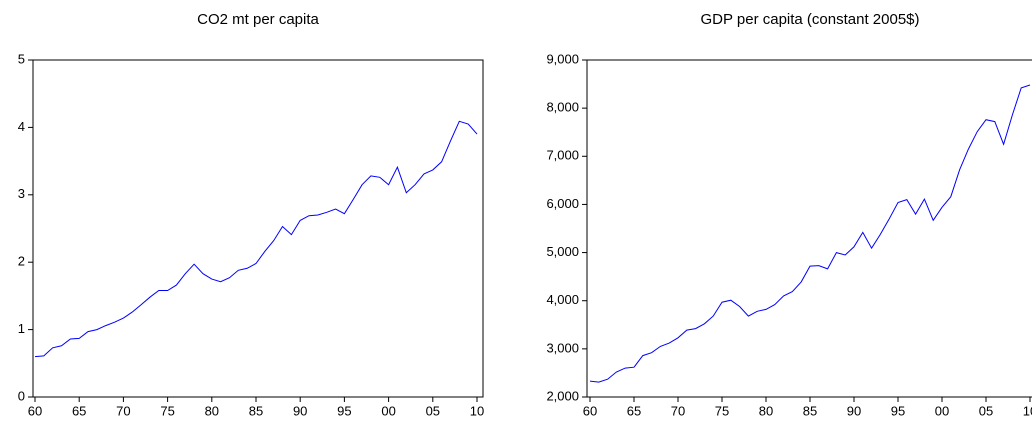 The height and width of the screenshot is (425, 1032). What do you see at coordinates (21, 328) in the screenshot?
I see `y-tick-label: 1` at bounding box center [21, 328].